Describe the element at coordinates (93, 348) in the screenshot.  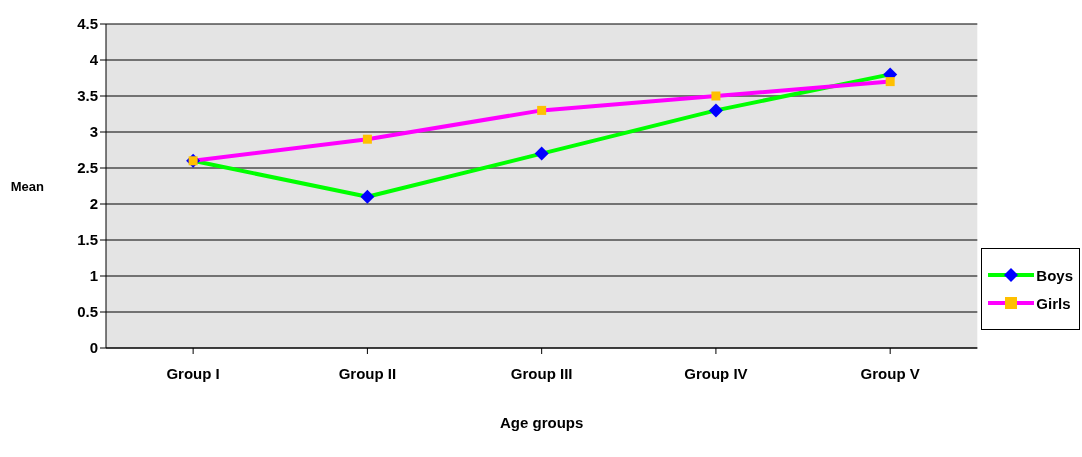
I see `y-tick-label: 0` at that location.